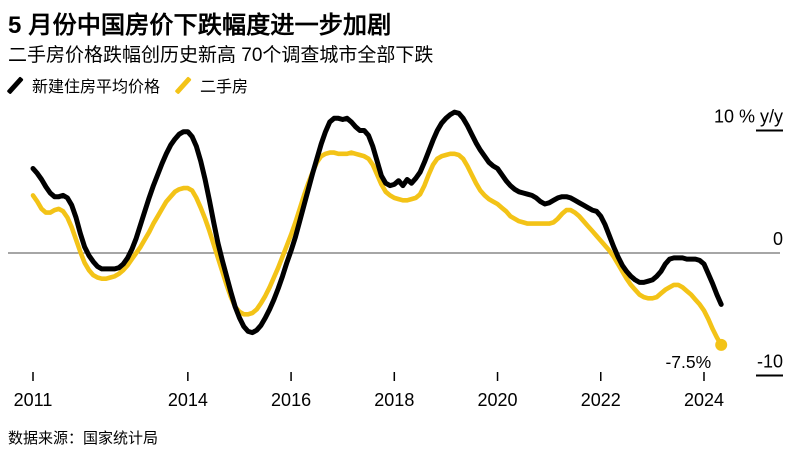  I want to click on end-value-annotation: -7.5%, so click(688, 362).